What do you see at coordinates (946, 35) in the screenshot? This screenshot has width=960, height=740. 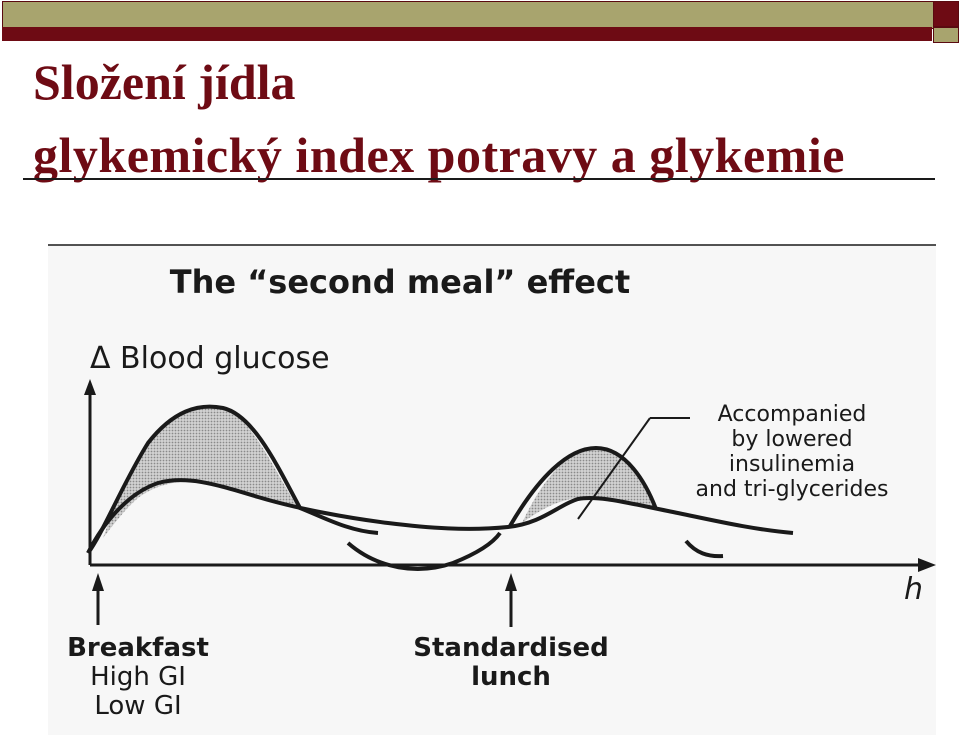 I see `corner-square-lower-icon` at bounding box center [946, 35].